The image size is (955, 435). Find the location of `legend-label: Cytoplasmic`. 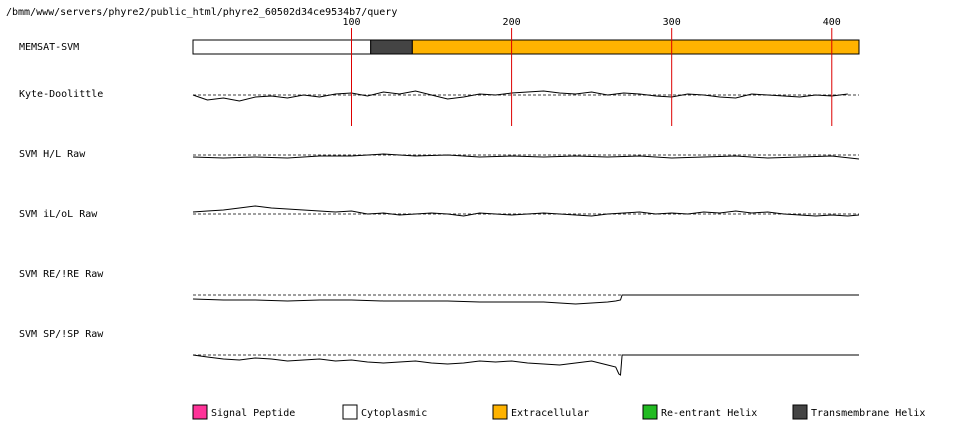

legend-label: Cytoplasmic is located at coordinates (394, 413).